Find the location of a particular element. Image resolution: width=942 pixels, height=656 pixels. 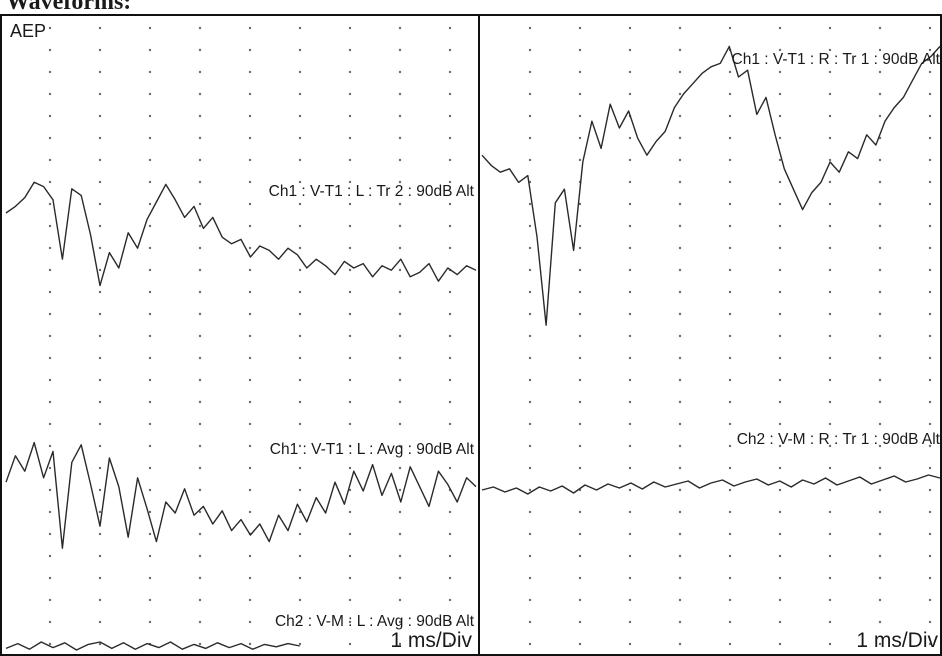

trace-label: Ch1 : V-T1 : L : Tr 2 : 90dB Alt is located at coordinates (372, 191).